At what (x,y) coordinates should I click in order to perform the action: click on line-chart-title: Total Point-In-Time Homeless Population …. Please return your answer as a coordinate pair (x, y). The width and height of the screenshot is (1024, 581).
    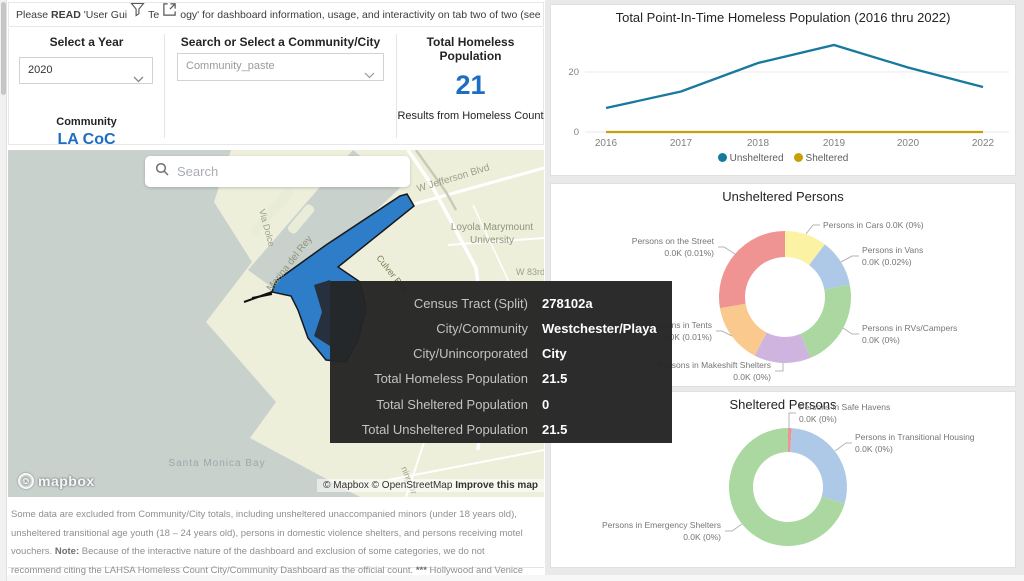
    Looking at the image, I should click on (783, 17).